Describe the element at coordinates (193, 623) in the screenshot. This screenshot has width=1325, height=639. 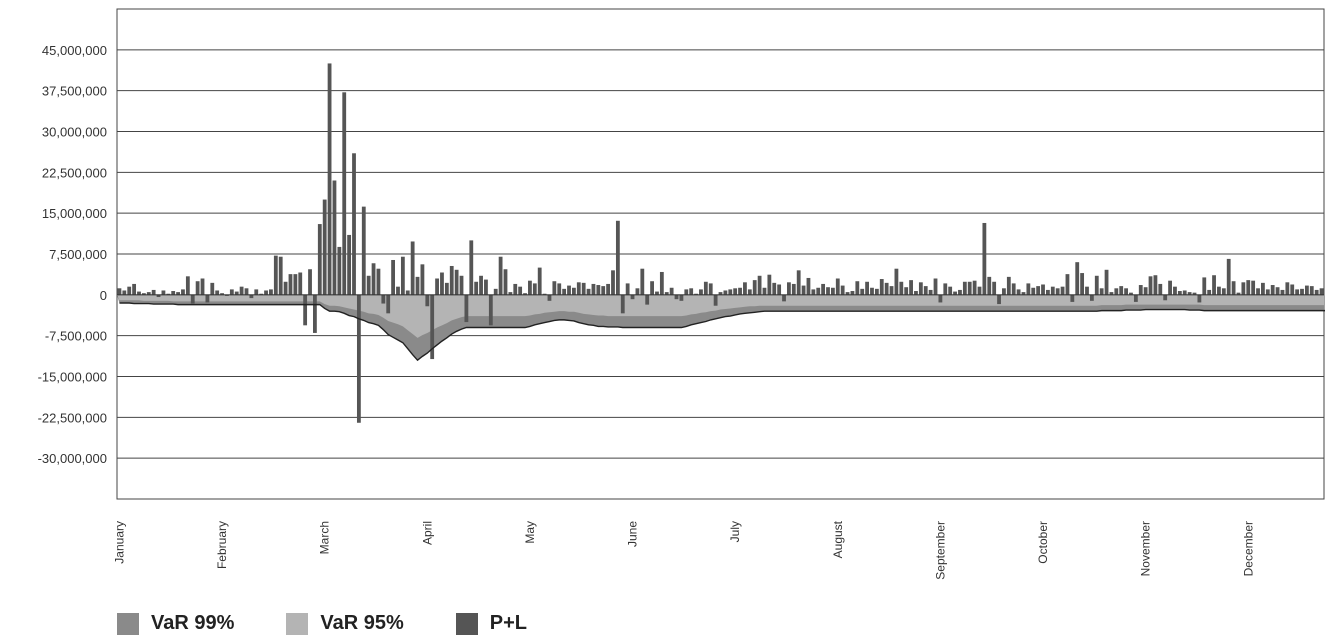
I see `legend-label-var99: VaR 99%` at that location.